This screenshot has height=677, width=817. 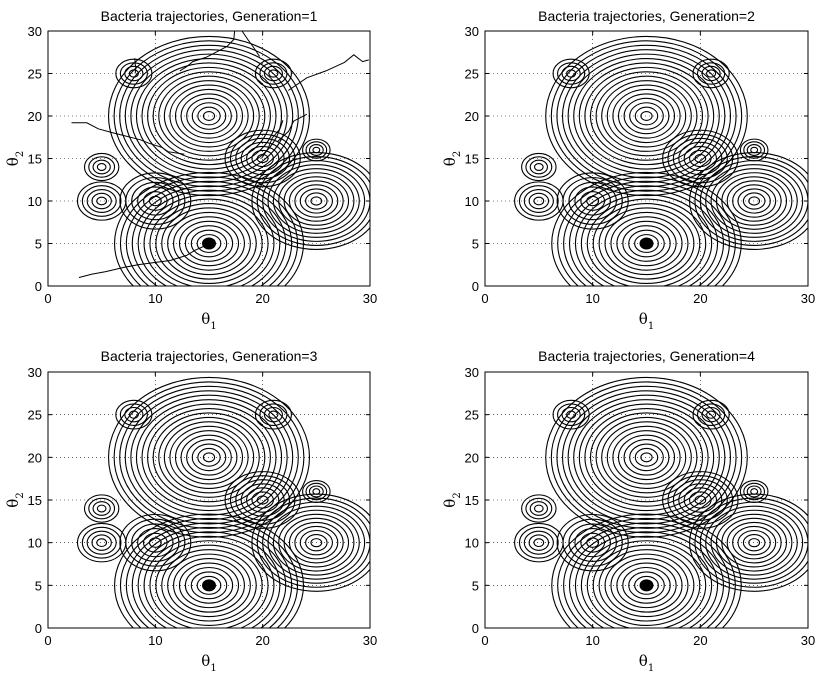 I want to click on bacteria-cluster, so click(x=646, y=585).